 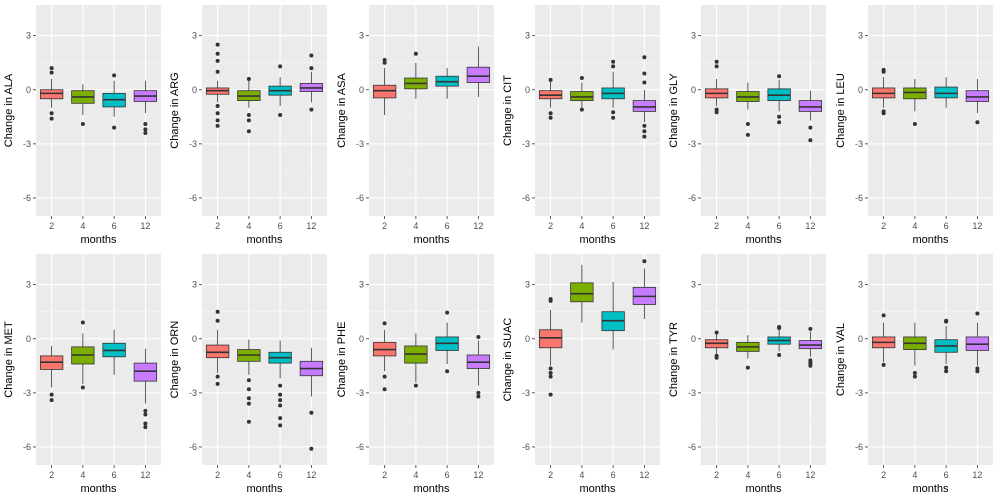 I want to click on y-tick-label: 3, so click(x=860, y=36).